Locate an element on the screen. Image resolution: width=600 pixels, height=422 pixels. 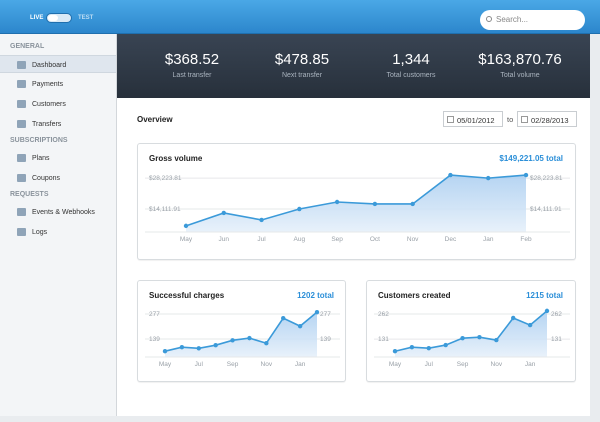
chart-total: 1215 total is located at coordinates (544, 295).